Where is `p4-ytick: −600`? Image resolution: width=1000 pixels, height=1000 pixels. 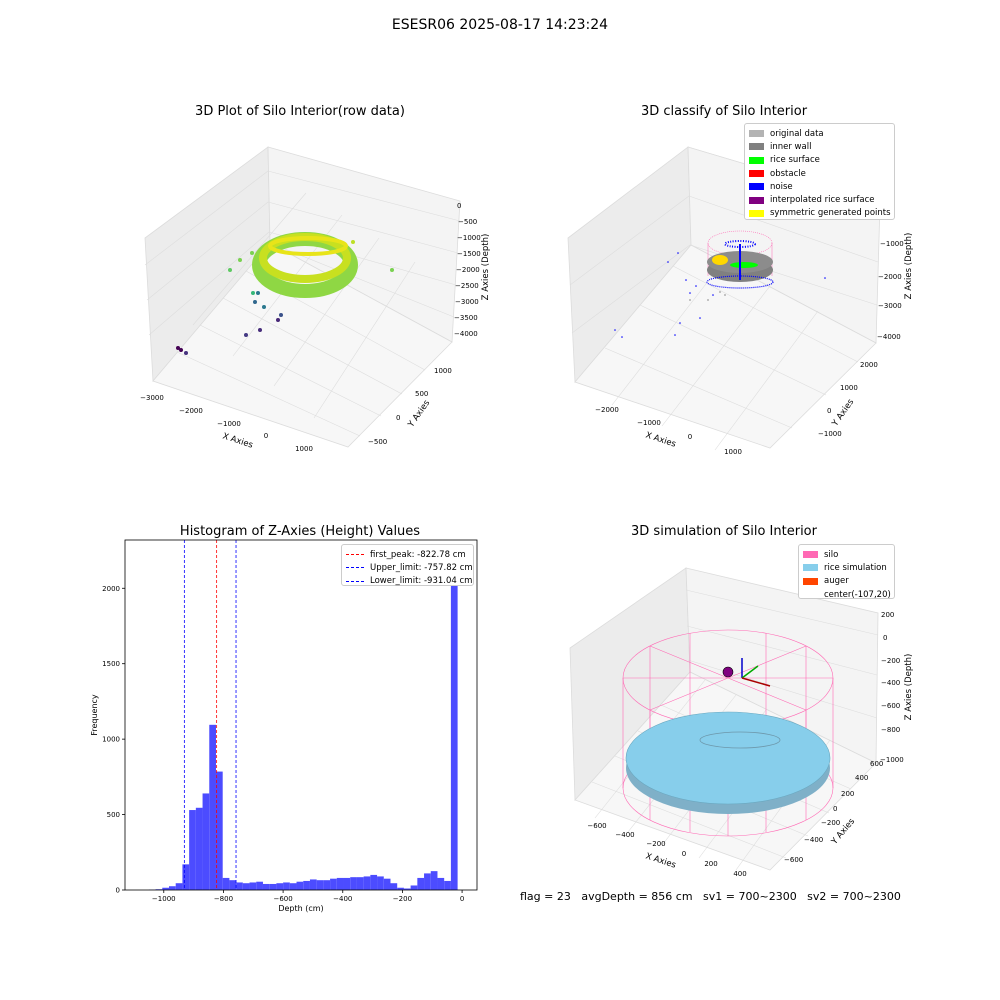 p4-ytick: −600 is located at coordinates (793, 860).